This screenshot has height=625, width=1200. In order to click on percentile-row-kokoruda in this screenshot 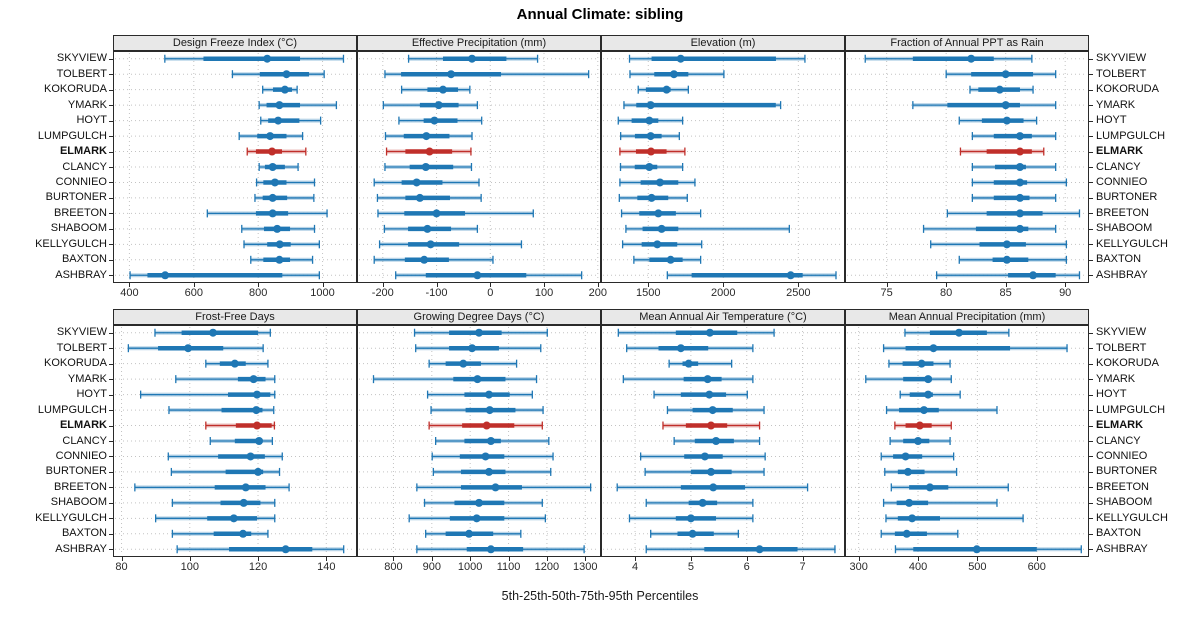, I will do `click(280, 89)`.